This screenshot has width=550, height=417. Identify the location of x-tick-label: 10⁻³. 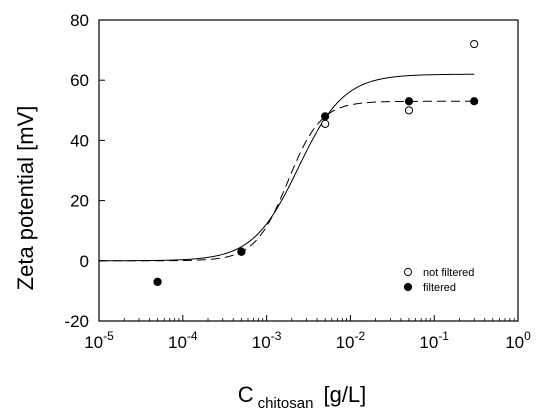
(267, 340).